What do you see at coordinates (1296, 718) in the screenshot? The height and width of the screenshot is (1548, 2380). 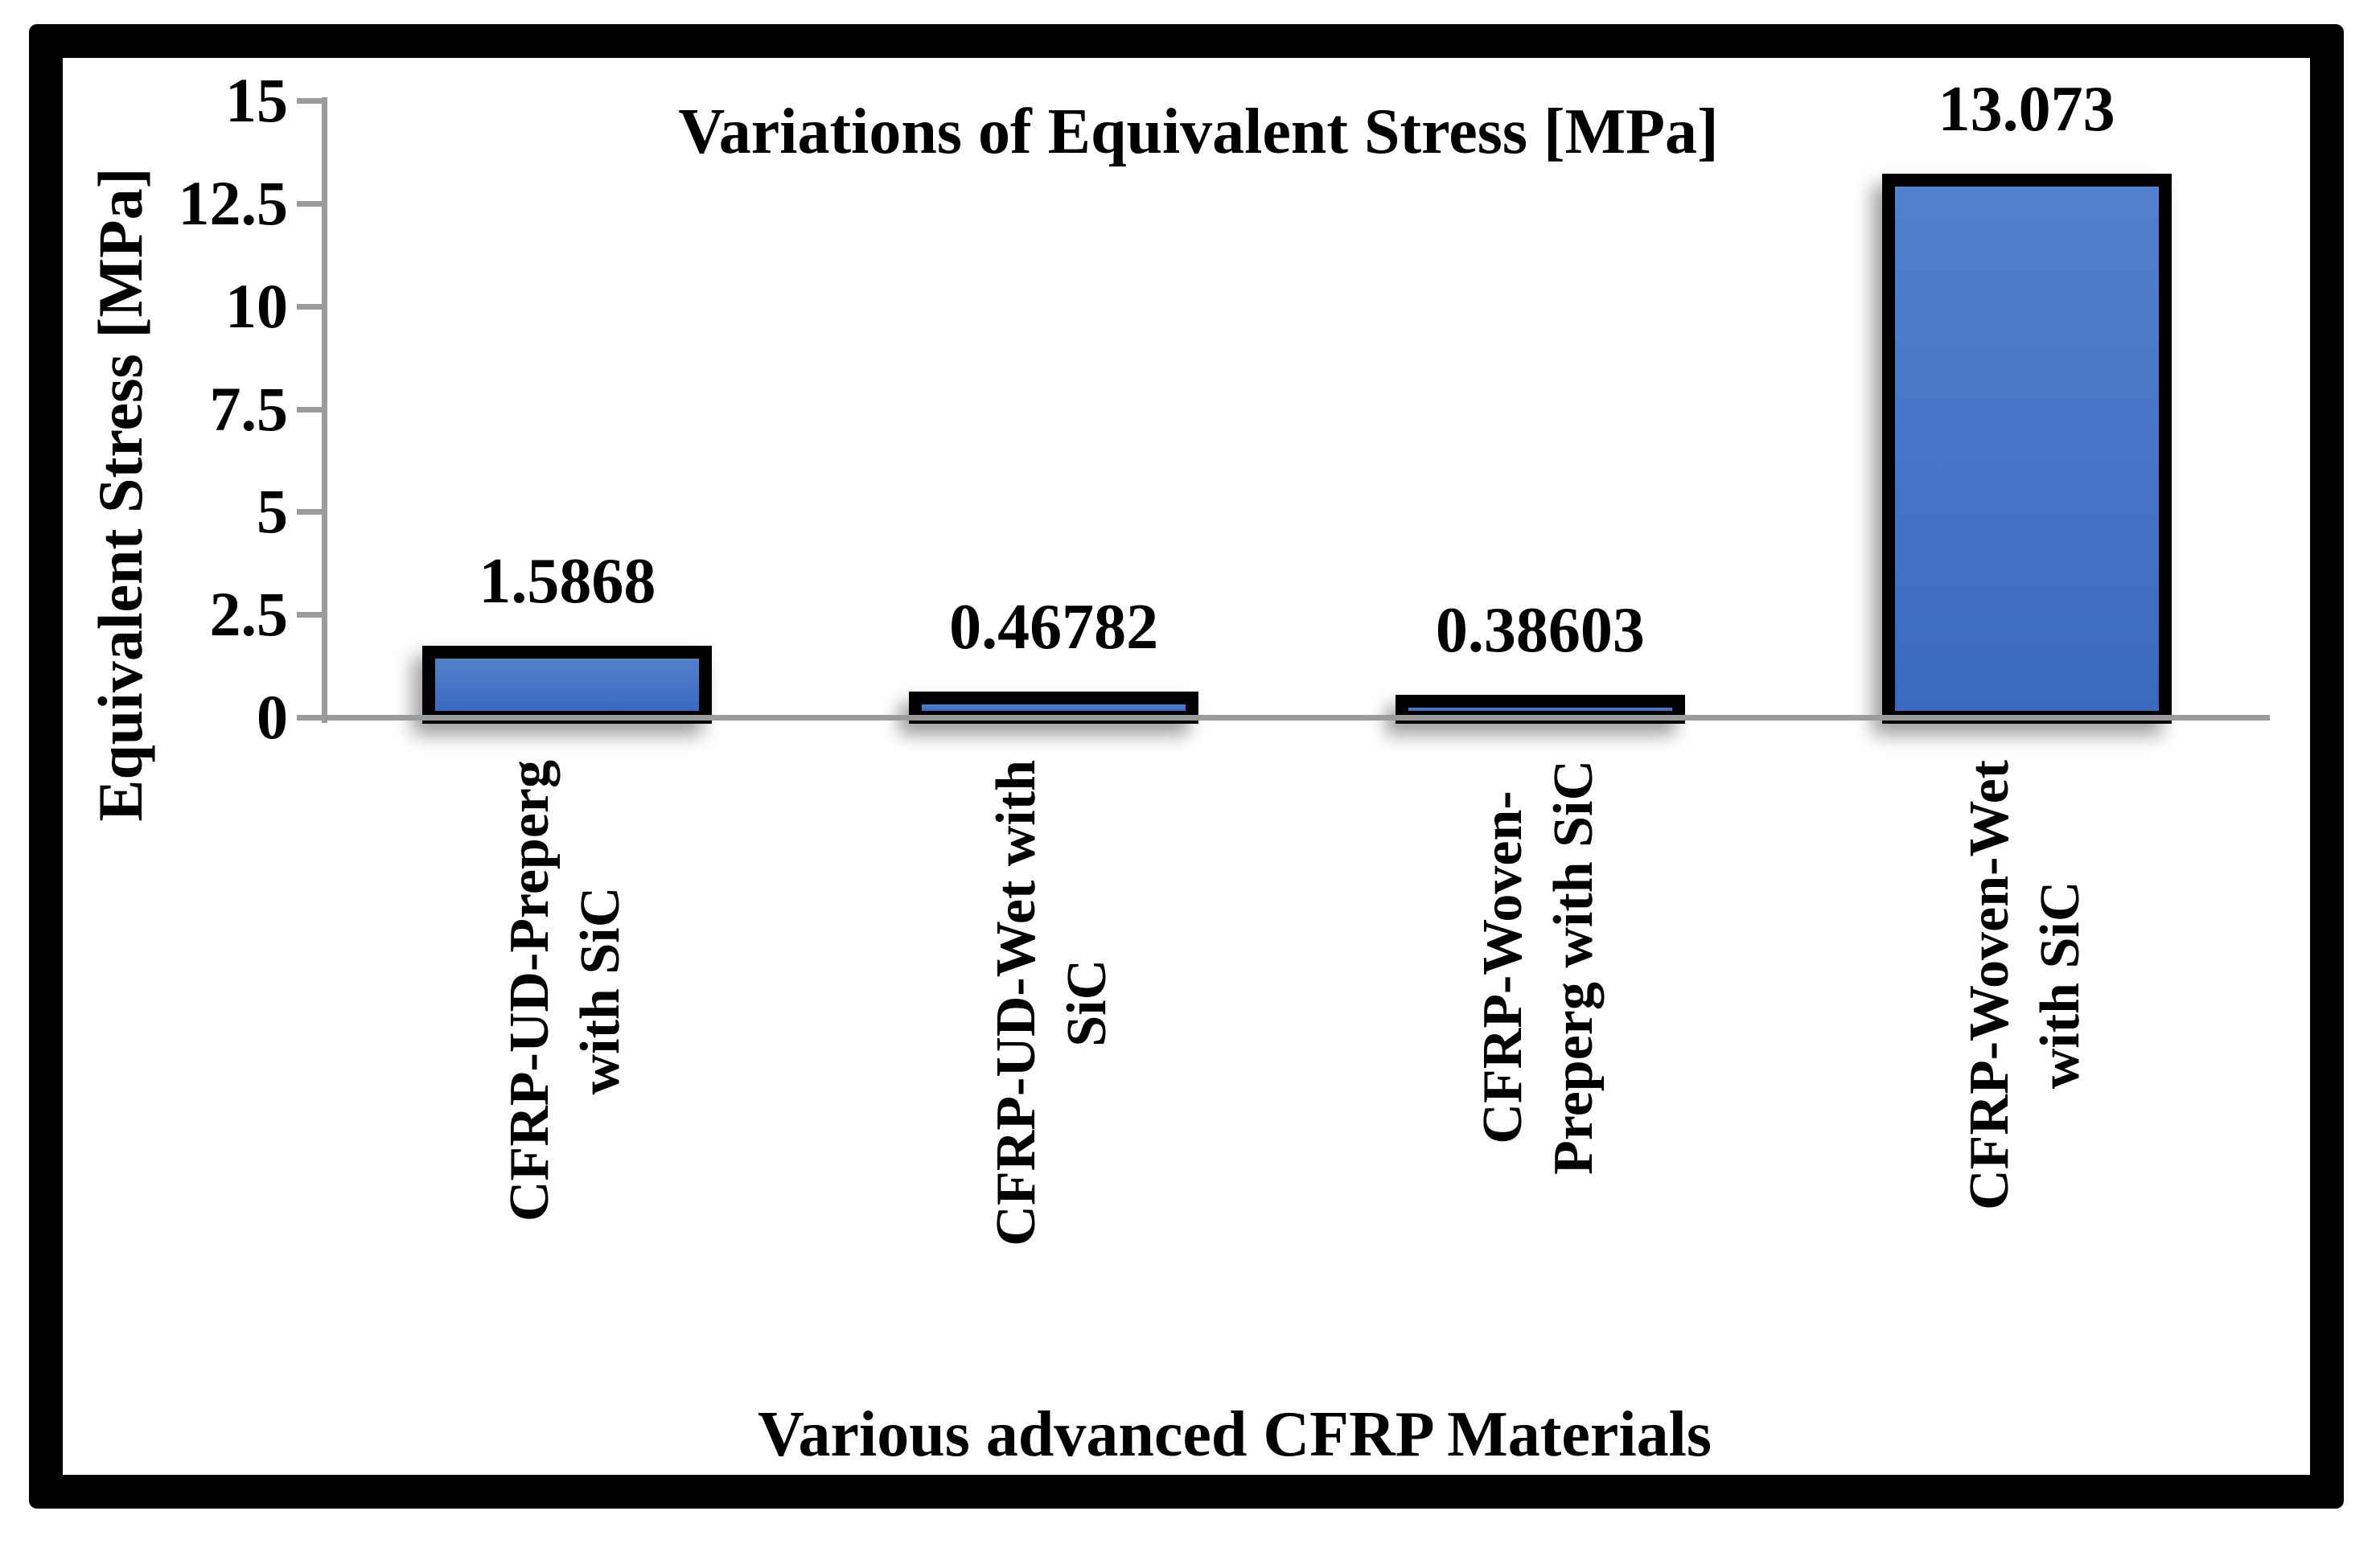 I see `x-axis-line` at bounding box center [1296, 718].